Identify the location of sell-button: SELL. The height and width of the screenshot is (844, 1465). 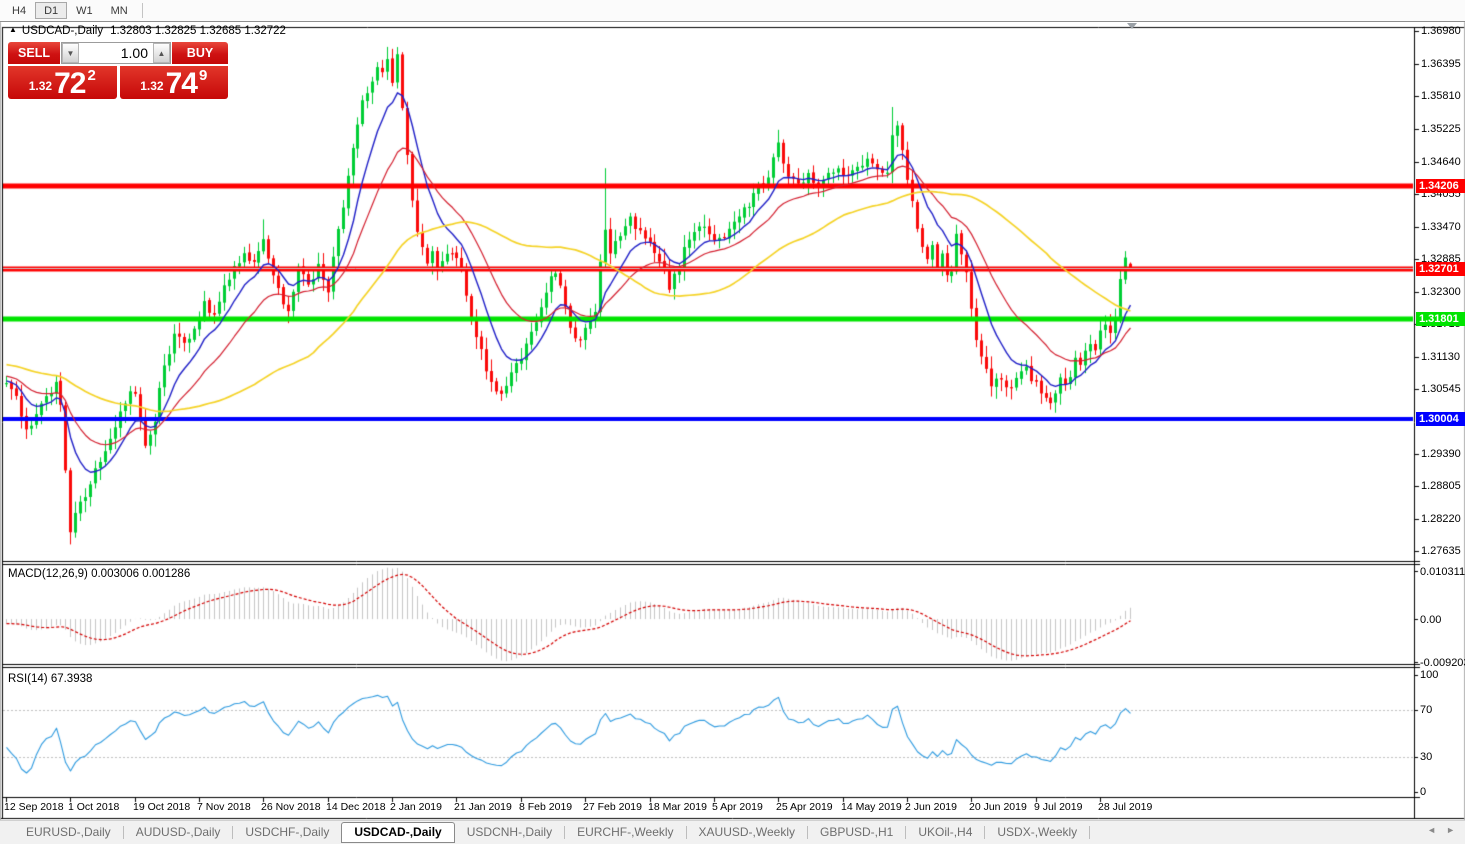
(34, 53).